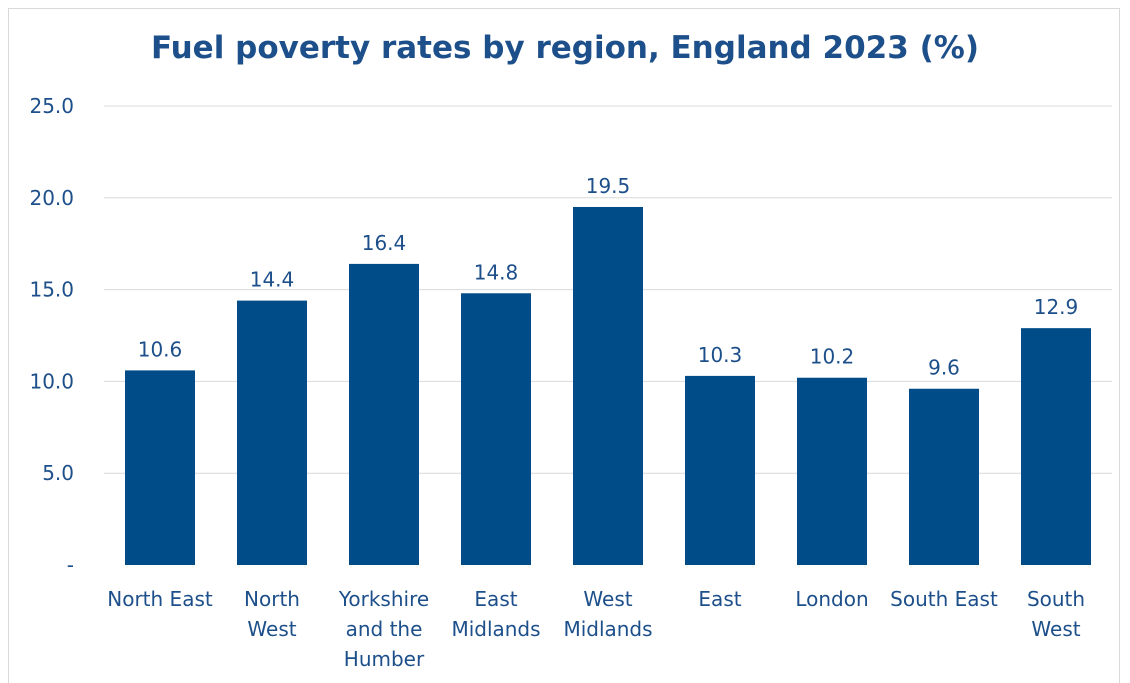 The height and width of the screenshot is (683, 1130). I want to click on x-tick-label: North East, so click(160, 599).